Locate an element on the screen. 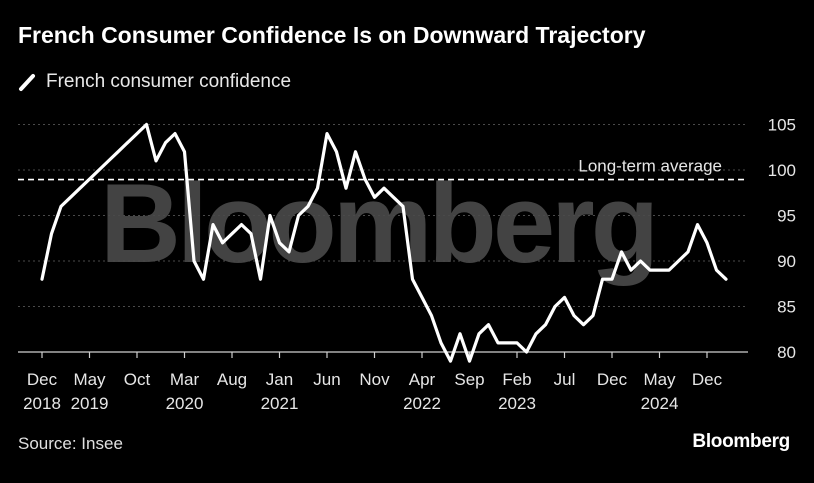 This screenshot has width=814, height=483. x-tick-year-label: 2020 is located at coordinates (185, 403).